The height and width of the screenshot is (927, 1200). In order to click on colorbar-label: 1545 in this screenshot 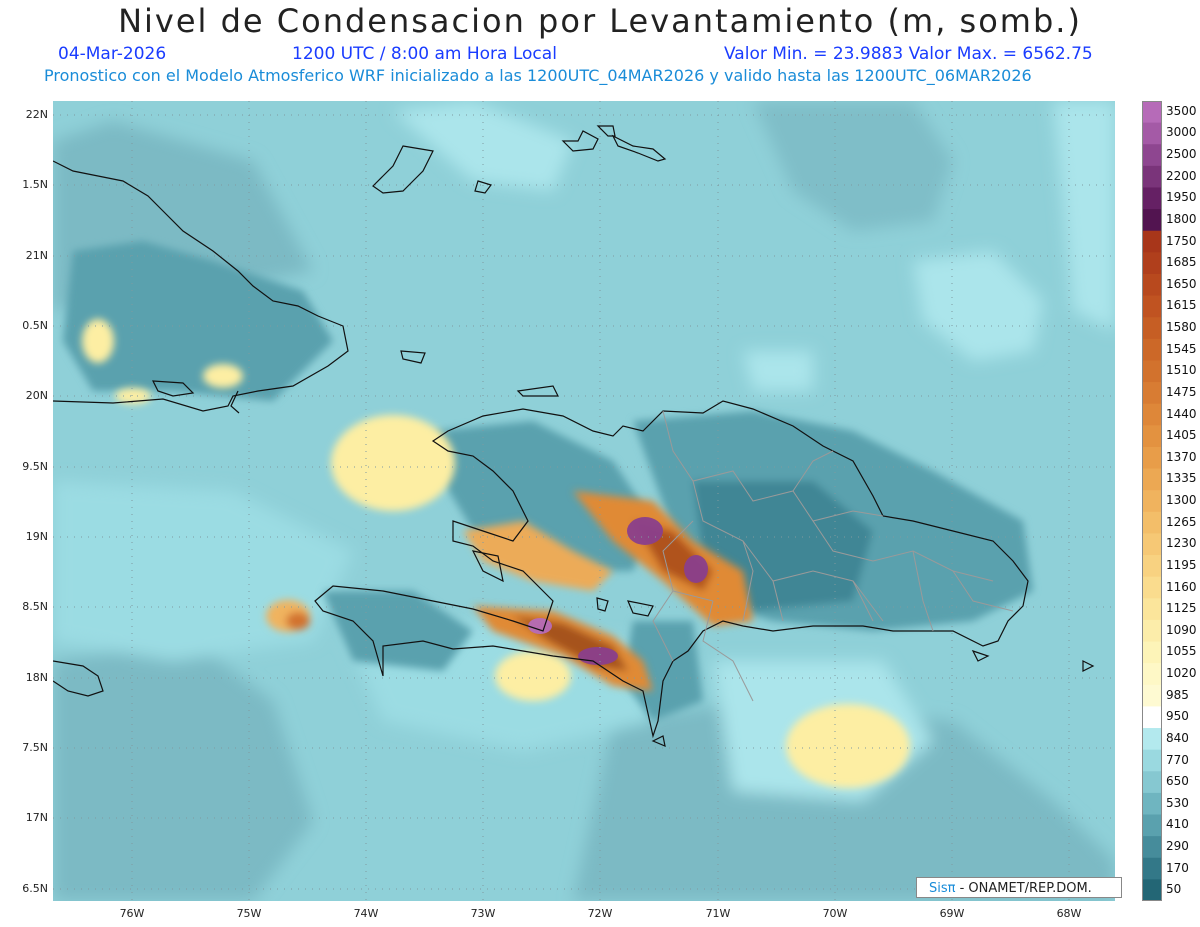, I will do `click(1181, 348)`.